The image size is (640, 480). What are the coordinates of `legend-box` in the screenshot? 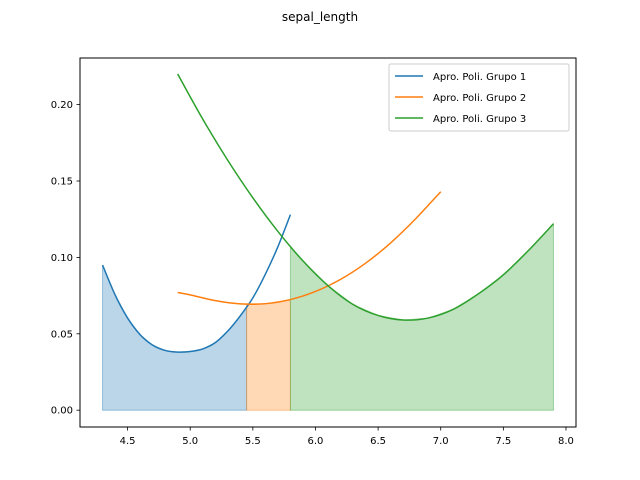 It's located at (479, 97).